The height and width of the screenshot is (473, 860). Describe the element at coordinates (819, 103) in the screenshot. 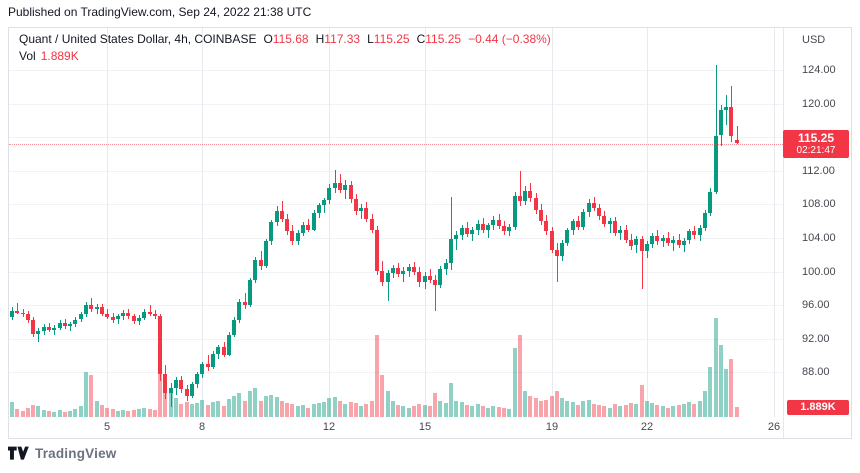

I see `price-tick-label: 120.00` at that location.